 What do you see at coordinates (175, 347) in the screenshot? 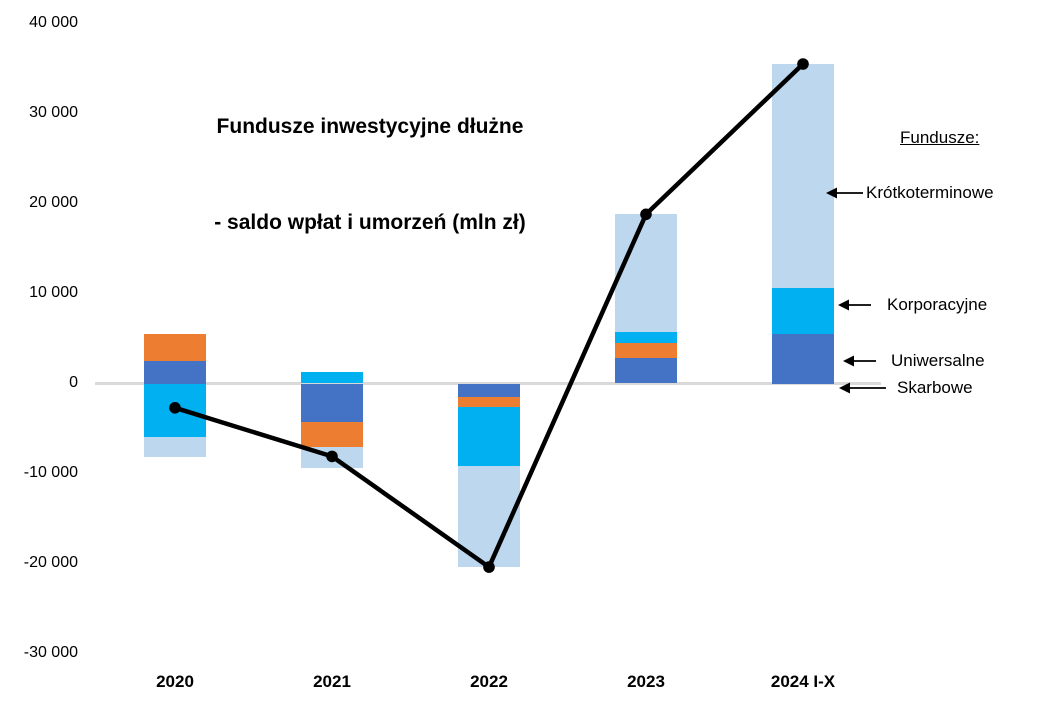
I see `bar-segment-skarbowe-2020` at bounding box center [175, 347].